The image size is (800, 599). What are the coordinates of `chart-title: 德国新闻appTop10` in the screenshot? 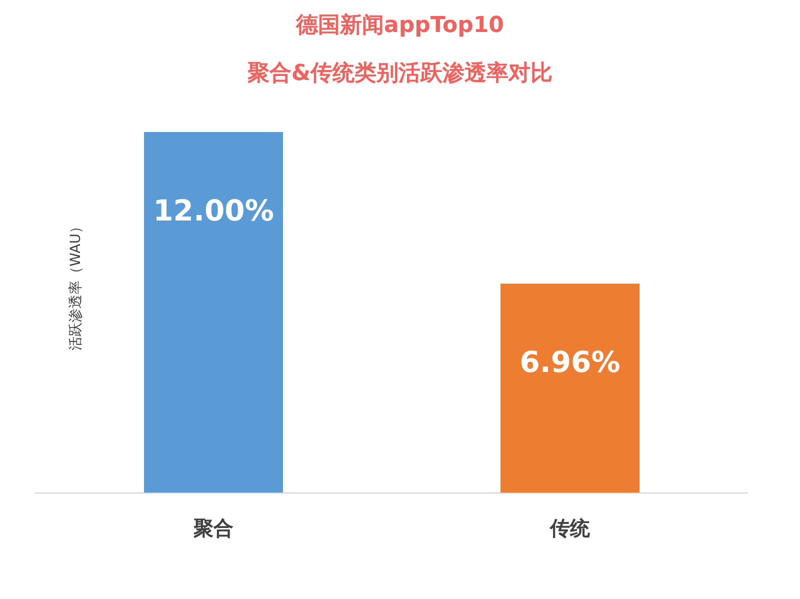 It's located at (399, 26).